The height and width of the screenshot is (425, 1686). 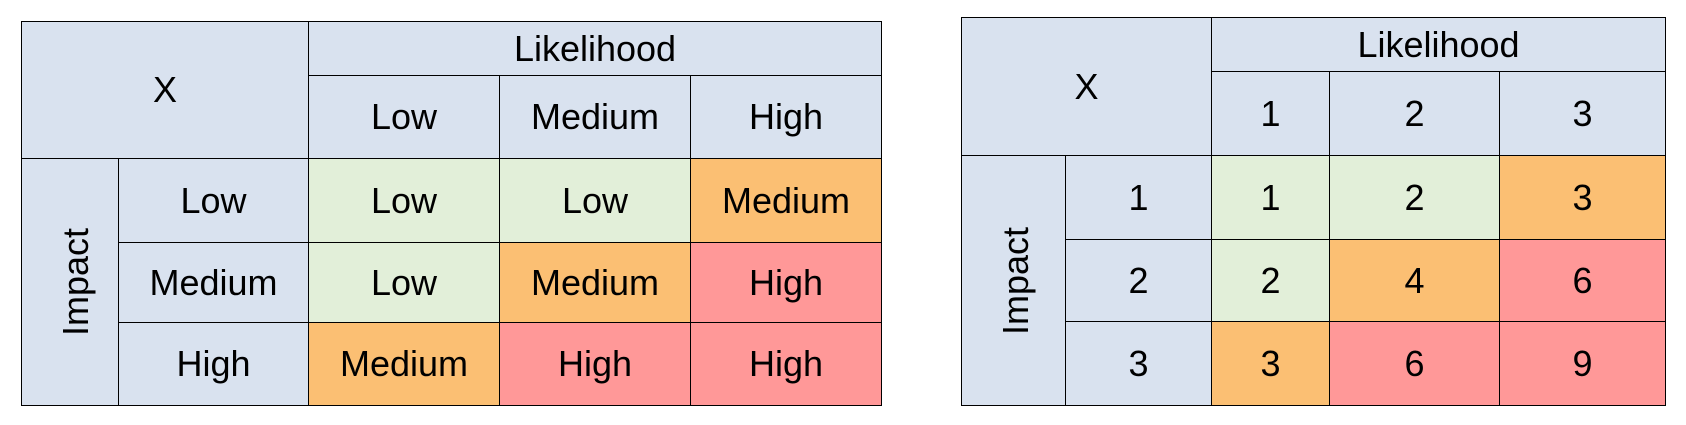 I want to click on impact-level: Low, so click(x=213, y=200).